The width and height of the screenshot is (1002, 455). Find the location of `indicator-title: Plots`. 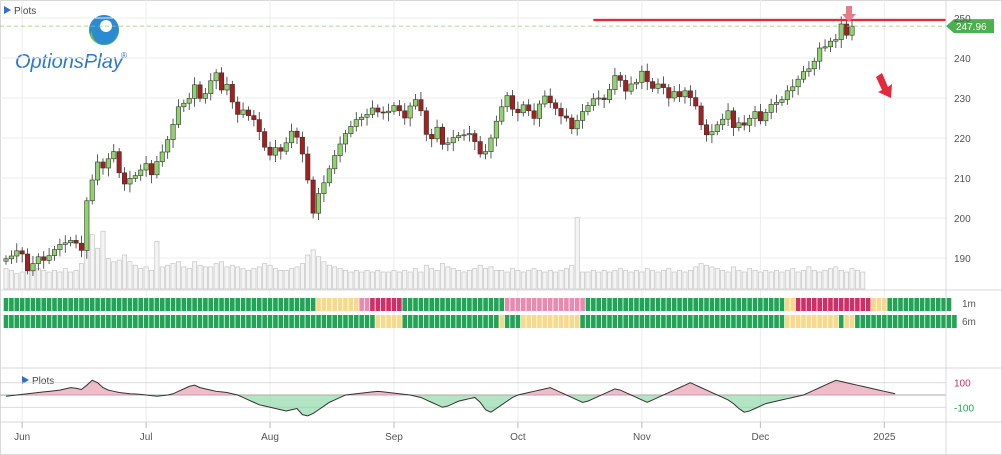

indicator-title: Plots is located at coordinates (43, 381).